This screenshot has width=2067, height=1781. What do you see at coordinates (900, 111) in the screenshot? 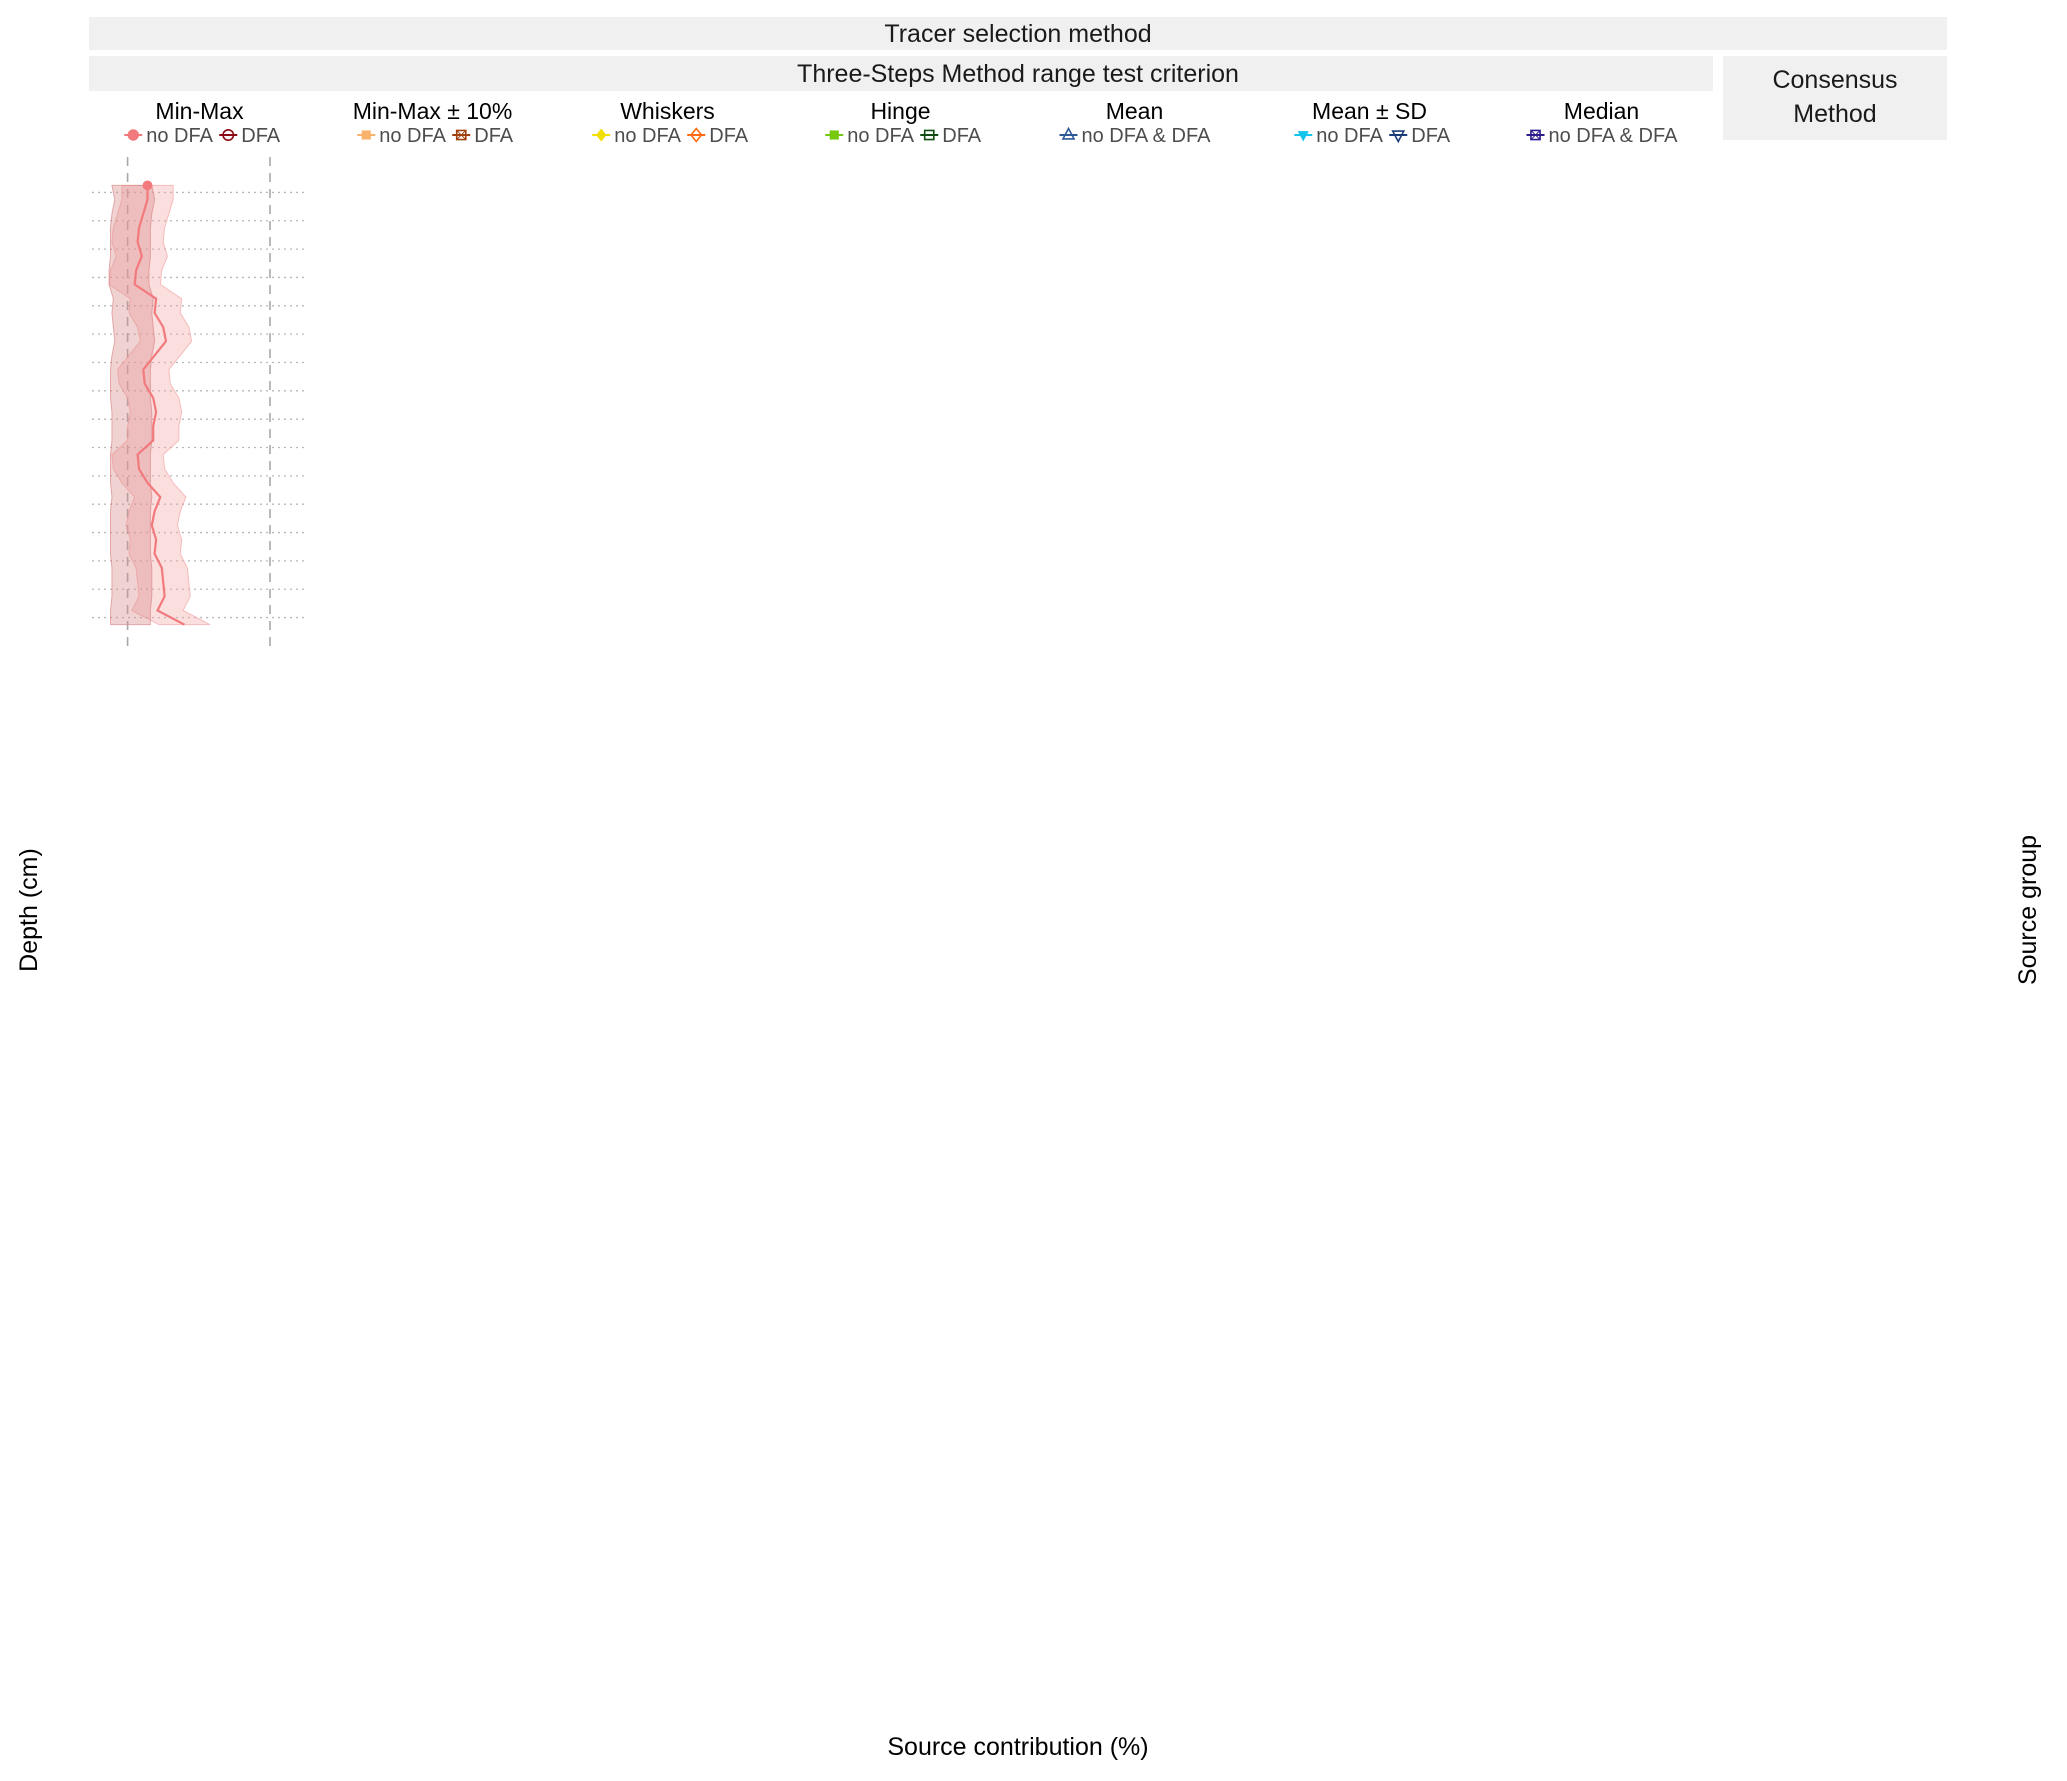
I see `column-title-hinge: Hinge` at bounding box center [900, 111].